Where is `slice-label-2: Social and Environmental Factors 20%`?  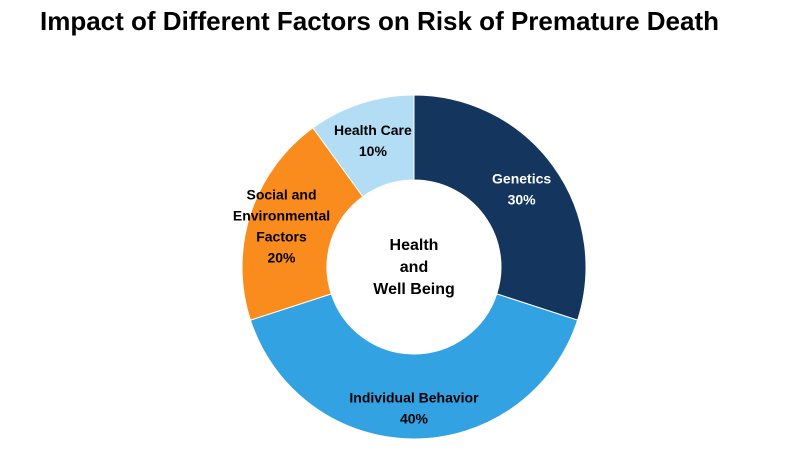
slice-label-2: Social and Environmental Factors 20% is located at coordinates (281, 225).